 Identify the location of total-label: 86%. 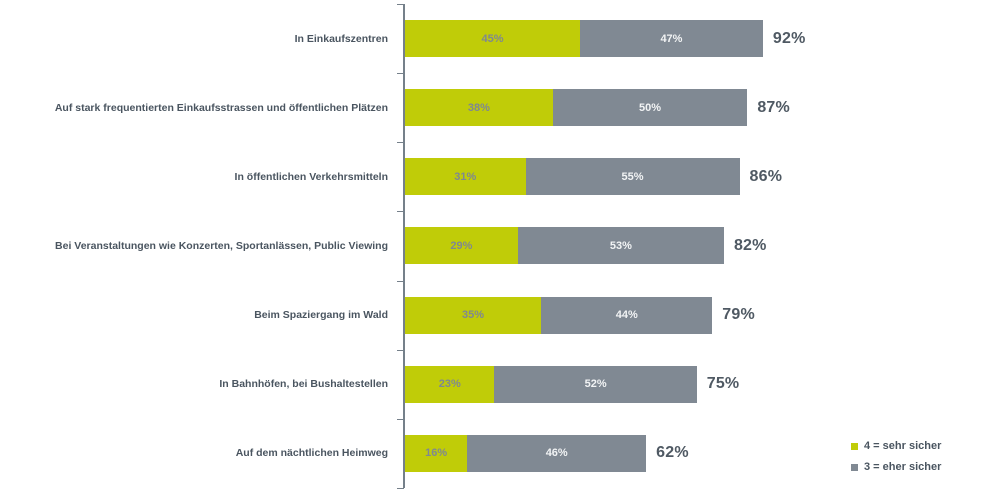
(766, 176).